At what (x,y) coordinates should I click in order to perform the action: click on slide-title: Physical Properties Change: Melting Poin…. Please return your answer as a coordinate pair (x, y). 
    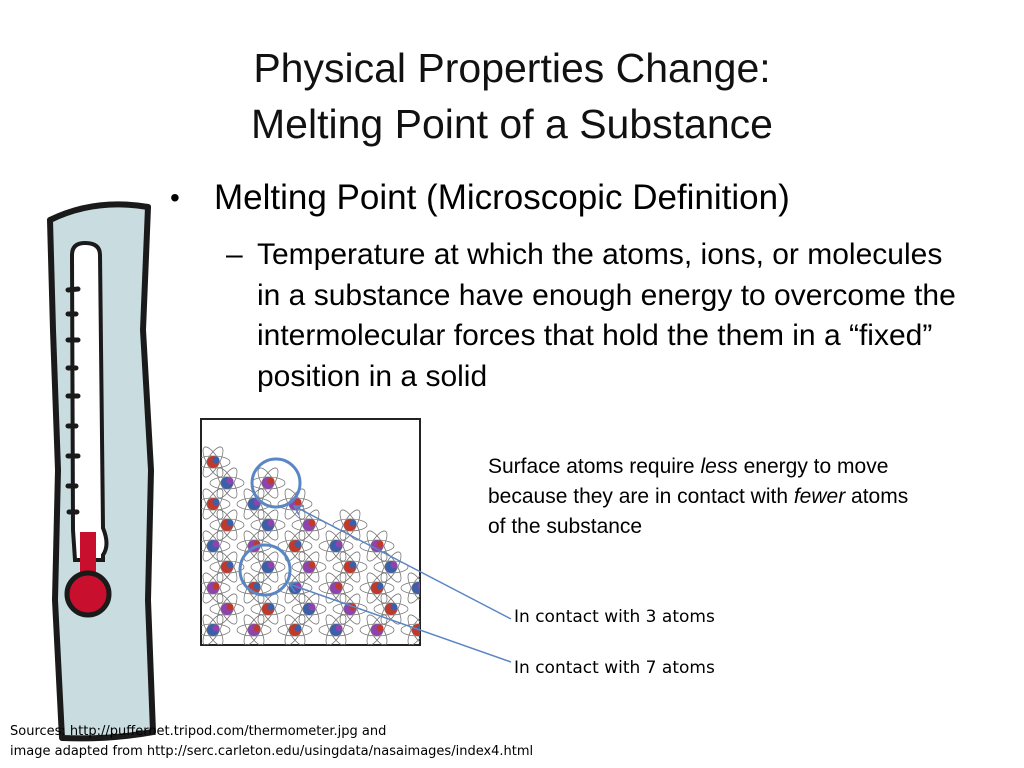
    Looking at the image, I should click on (512, 96).